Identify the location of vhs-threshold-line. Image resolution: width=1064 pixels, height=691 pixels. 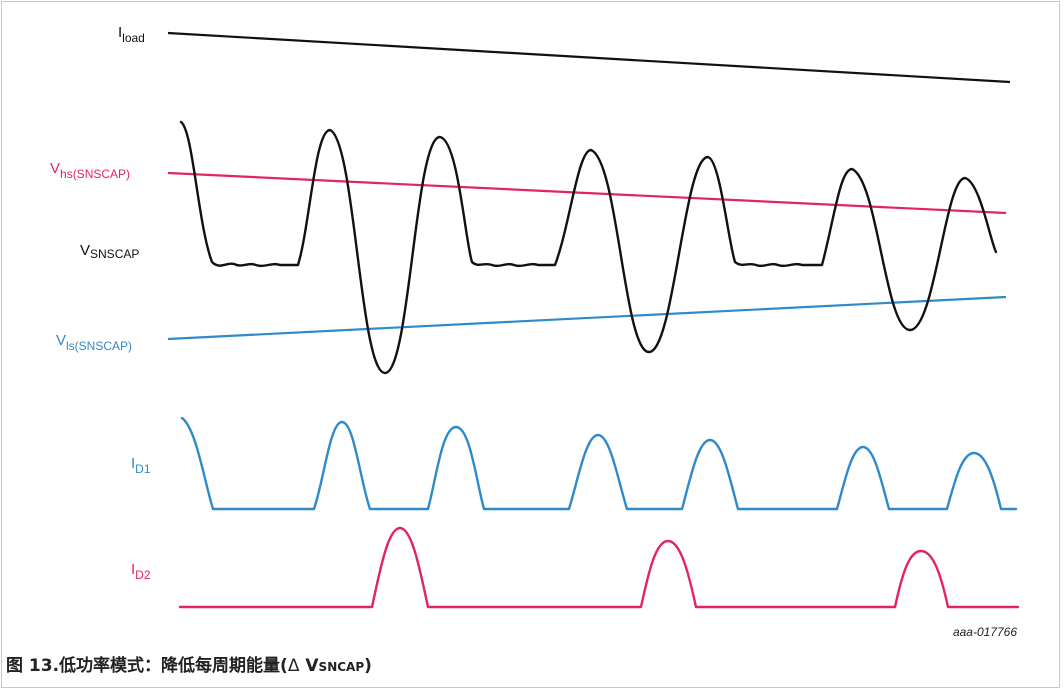
(587, 193).